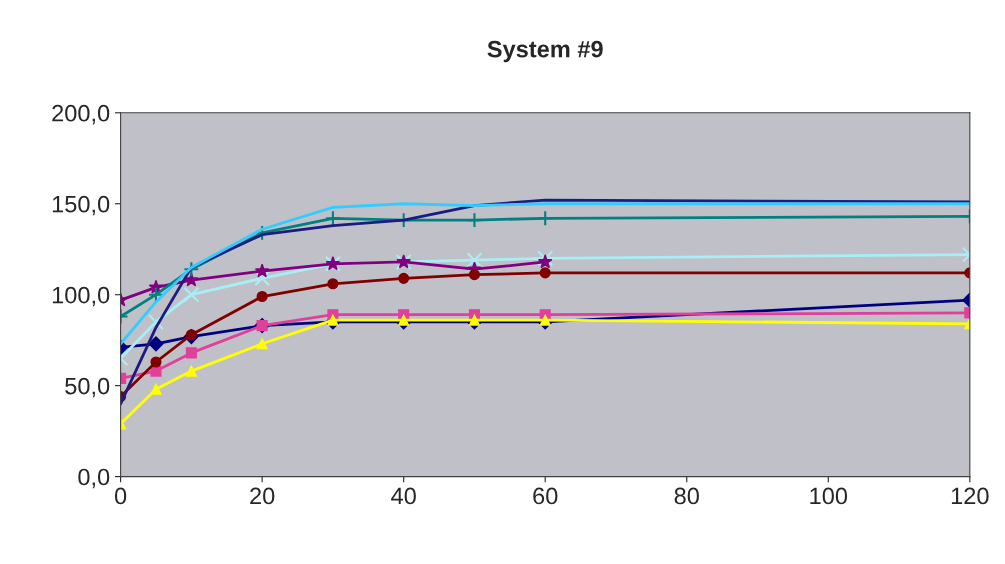 Image resolution: width=1005 pixels, height=564 pixels. Describe the element at coordinates (970, 496) in the screenshot. I see `x-tick-label: 120` at that location.